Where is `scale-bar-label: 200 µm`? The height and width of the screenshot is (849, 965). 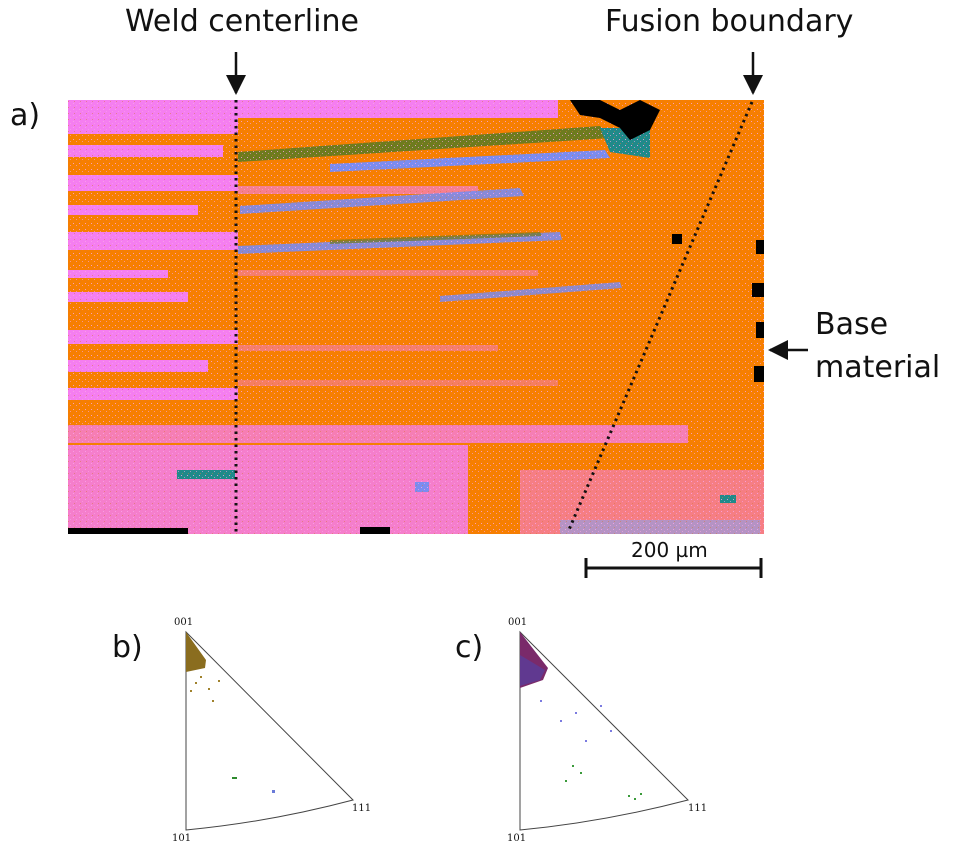 scale-bar-label: 200 µm is located at coordinates (669, 550).